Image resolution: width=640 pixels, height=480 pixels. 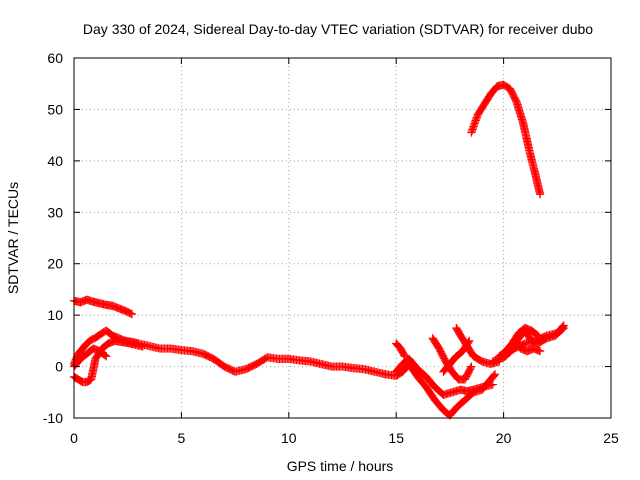 What do you see at coordinates (344, 438) in the screenshot?
I see `x-tick-labels: 0 5 10 15 20 25` at bounding box center [344, 438].